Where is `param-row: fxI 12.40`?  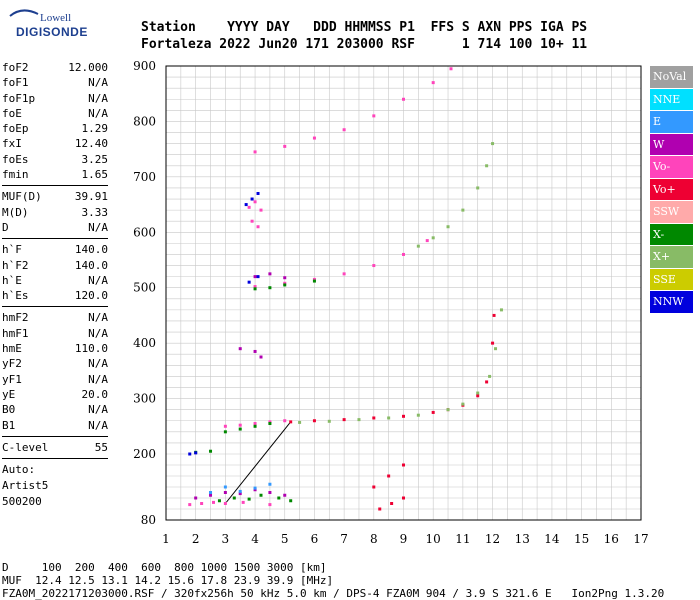
param-row: fxI 12.40 is located at coordinates (55, 143).